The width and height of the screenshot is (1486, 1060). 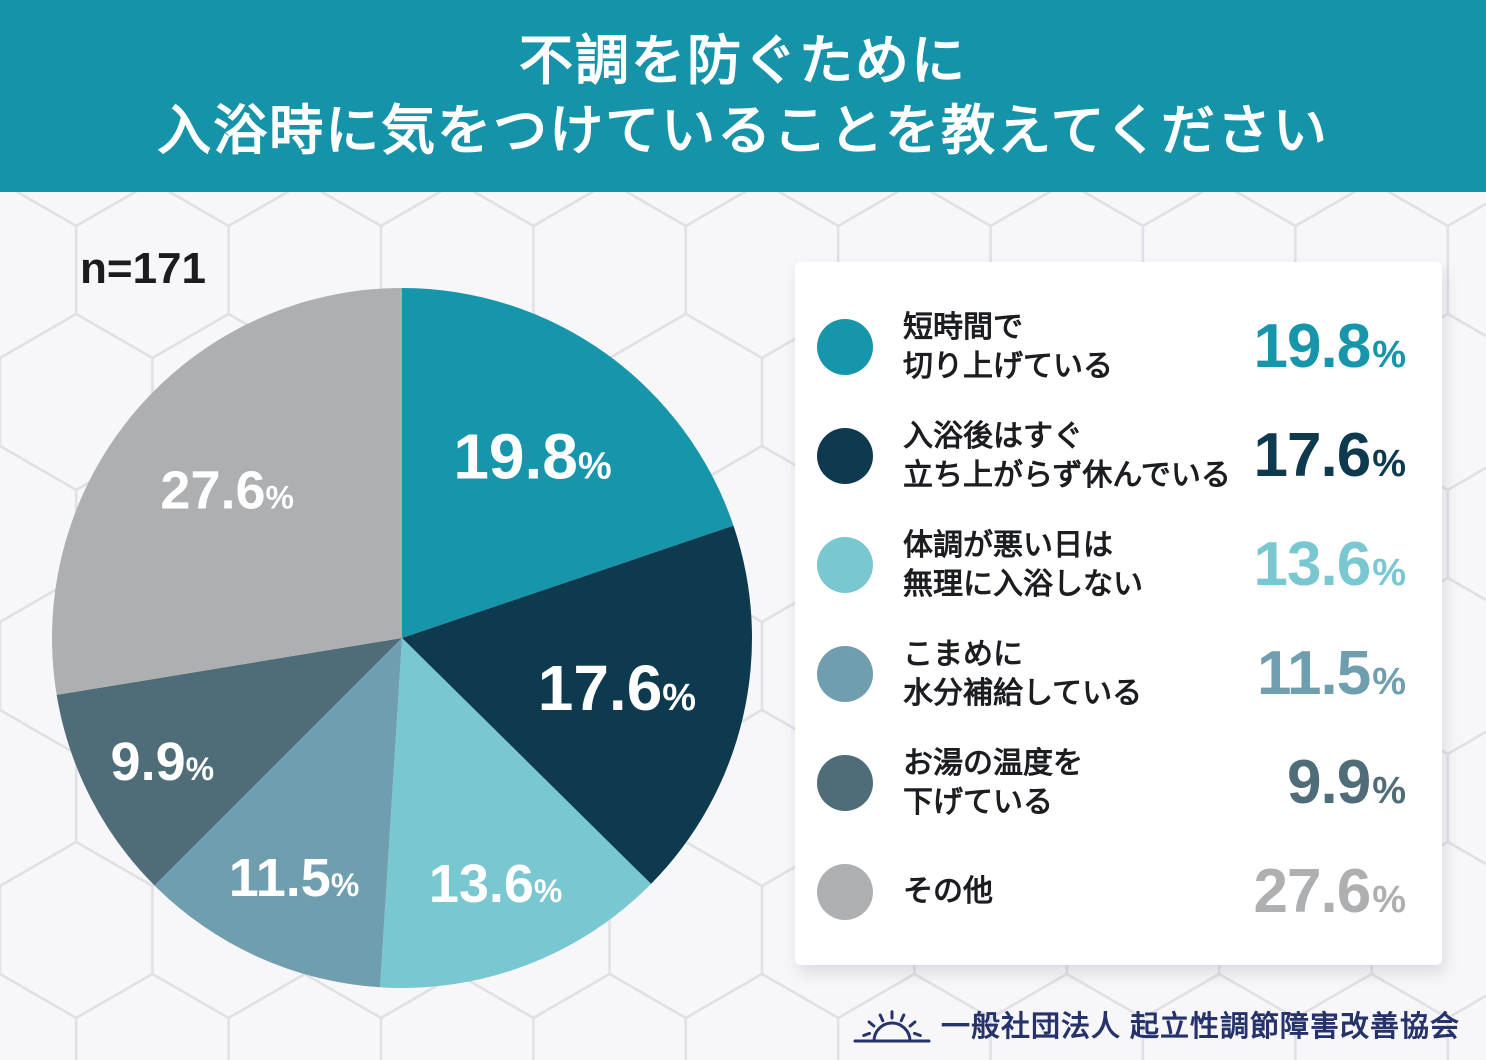 I want to click on legend-value: 11.5%, so click(x=1331, y=673).